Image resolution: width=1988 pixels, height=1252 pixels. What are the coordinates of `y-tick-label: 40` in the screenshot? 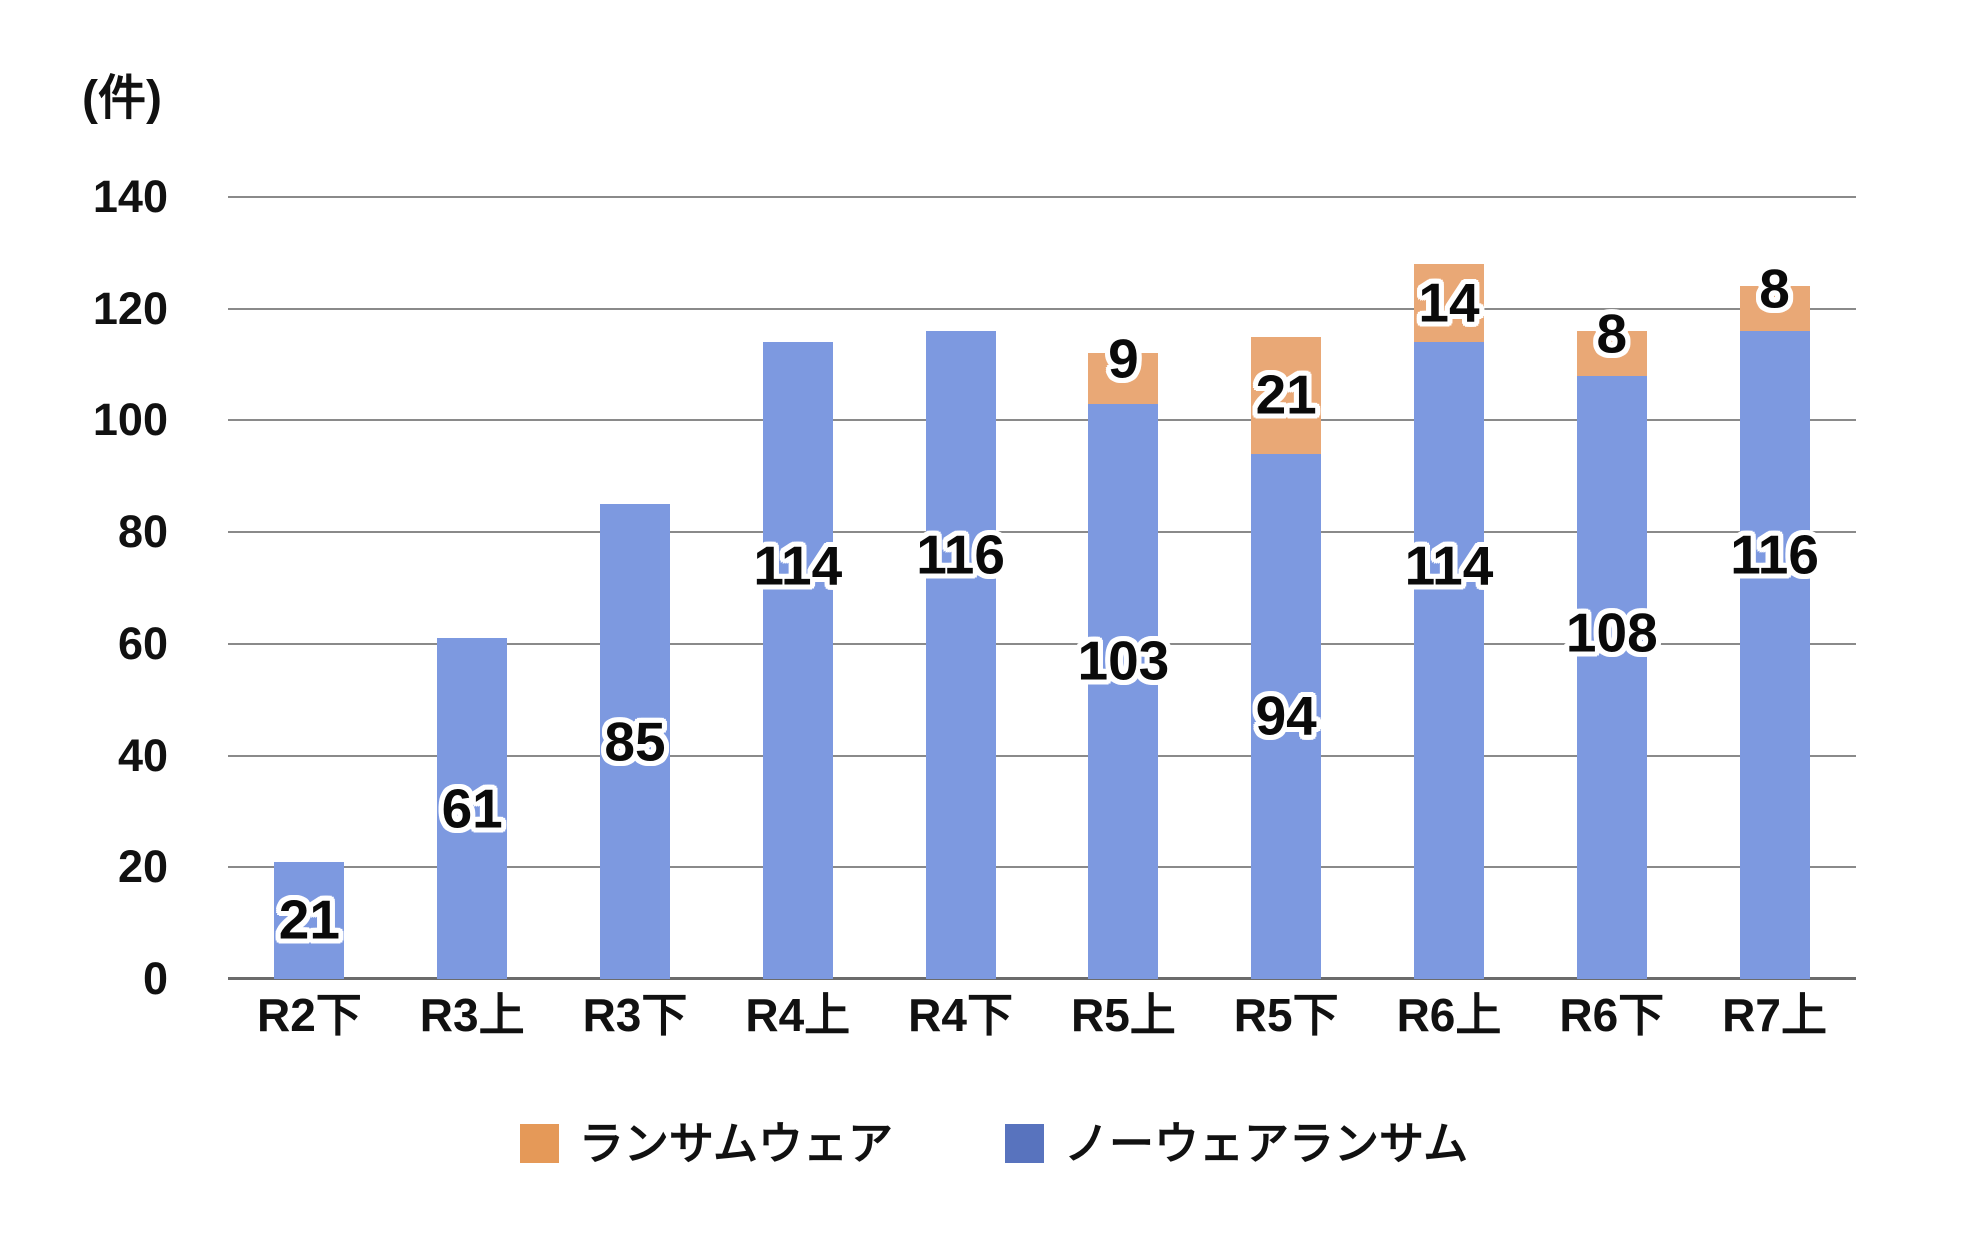 It's located at (142, 755).